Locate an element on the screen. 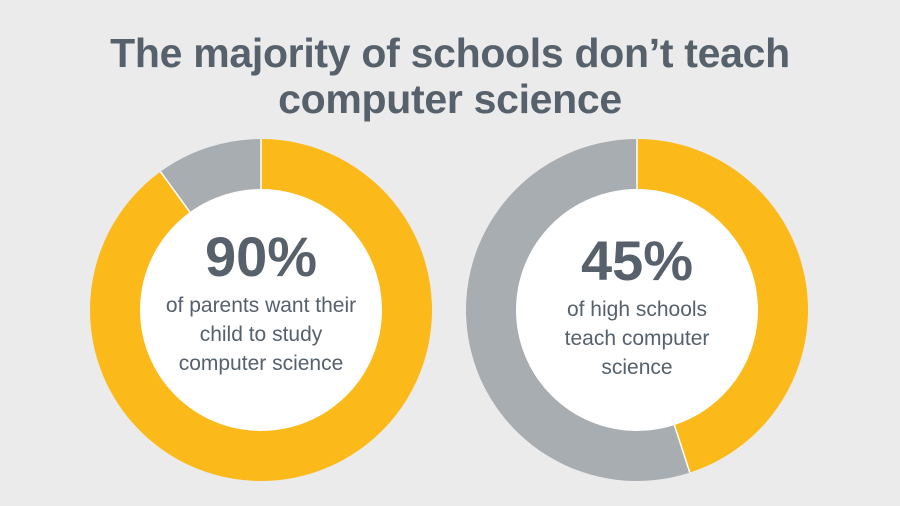  center-value: 45% is located at coordinates (637, 260).